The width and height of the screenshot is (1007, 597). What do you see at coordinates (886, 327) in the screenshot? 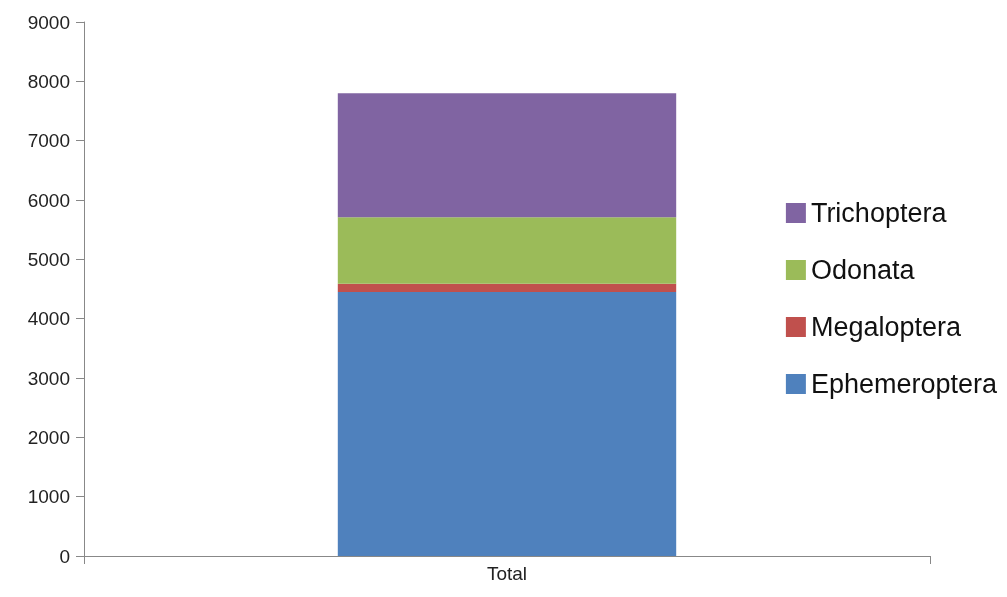
I see `legend-label: Megaloptera` at bounding box center [886, 327].